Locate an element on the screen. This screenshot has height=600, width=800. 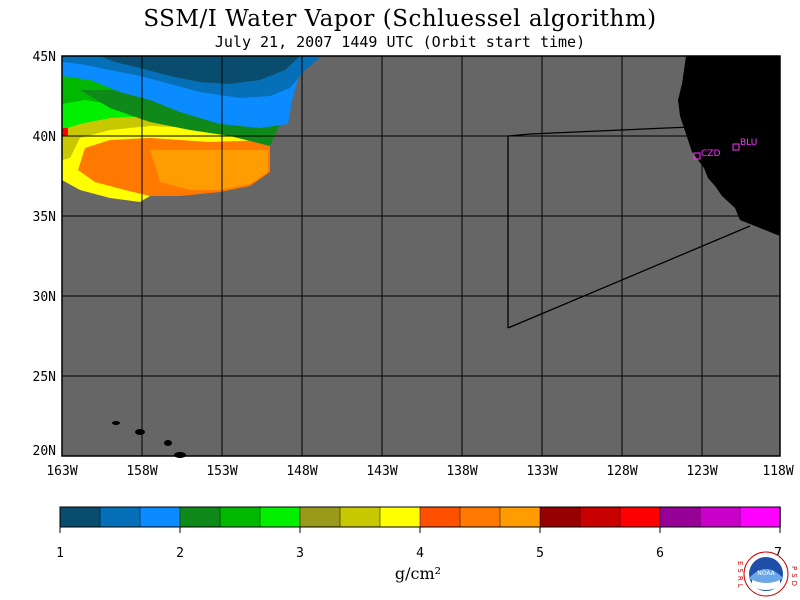
lon-label: 148W is located at coordinates (301, 471).